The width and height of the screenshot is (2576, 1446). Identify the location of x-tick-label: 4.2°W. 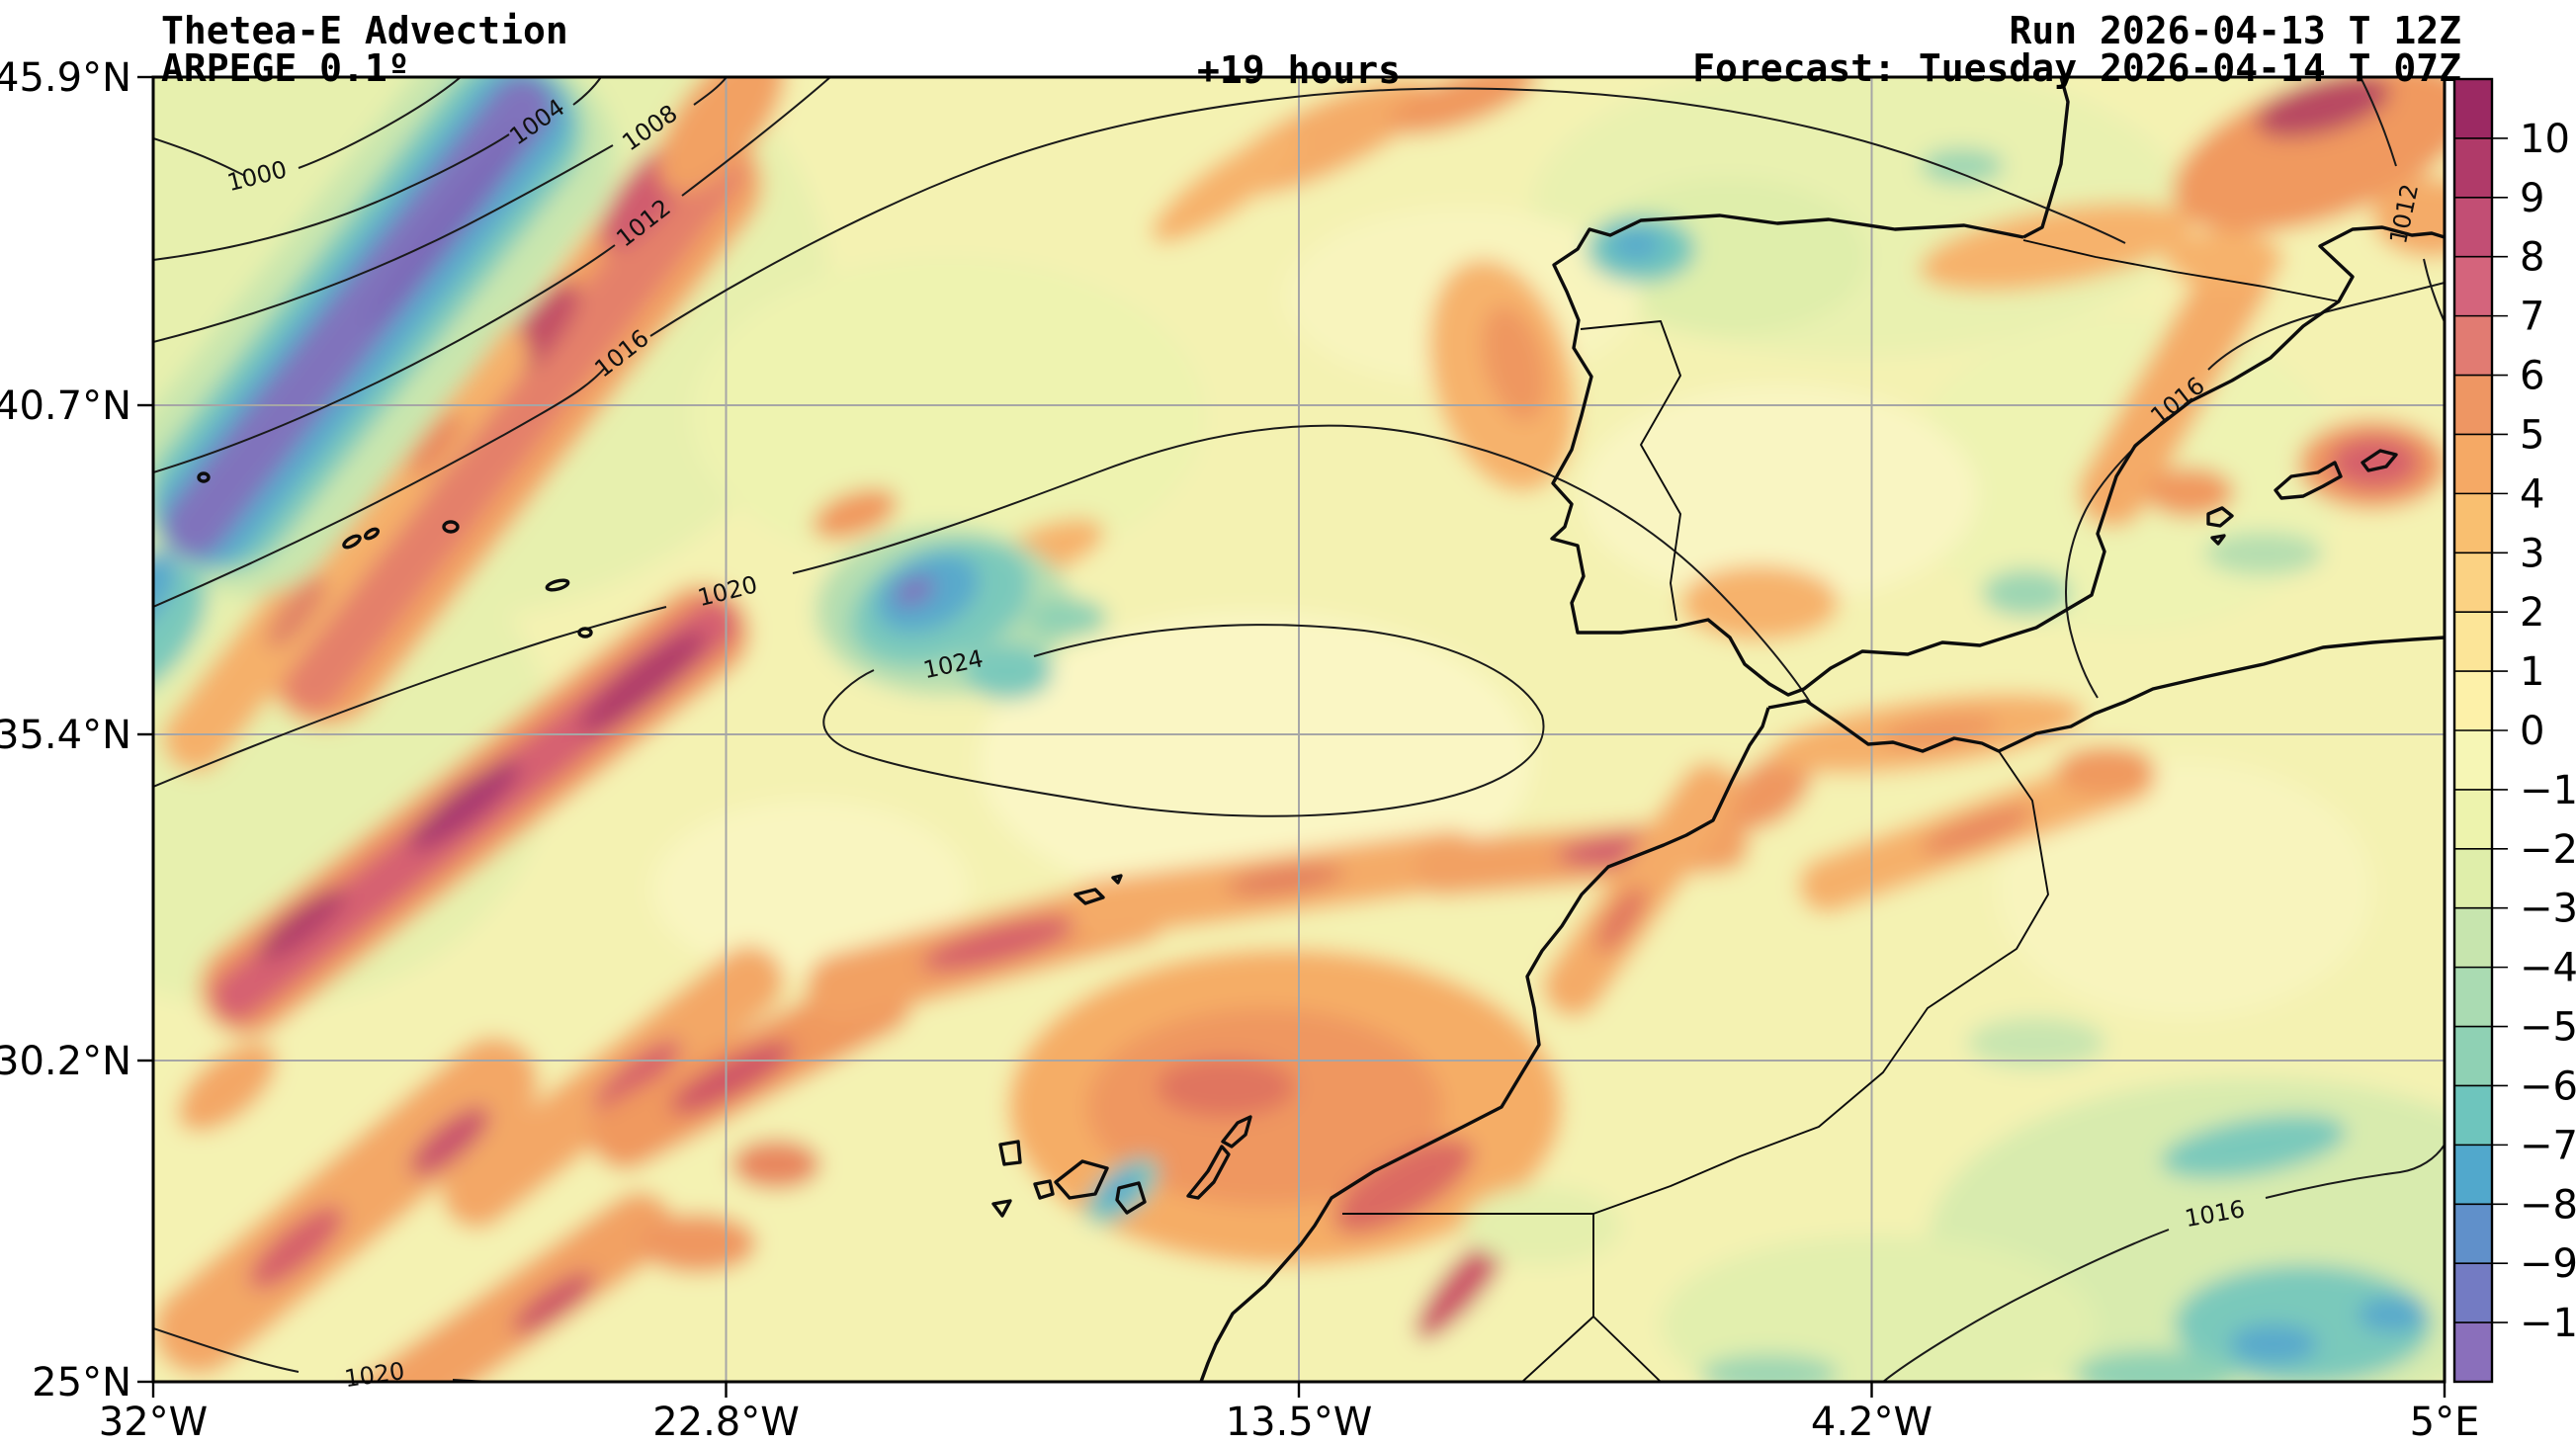
(1871, 1422).